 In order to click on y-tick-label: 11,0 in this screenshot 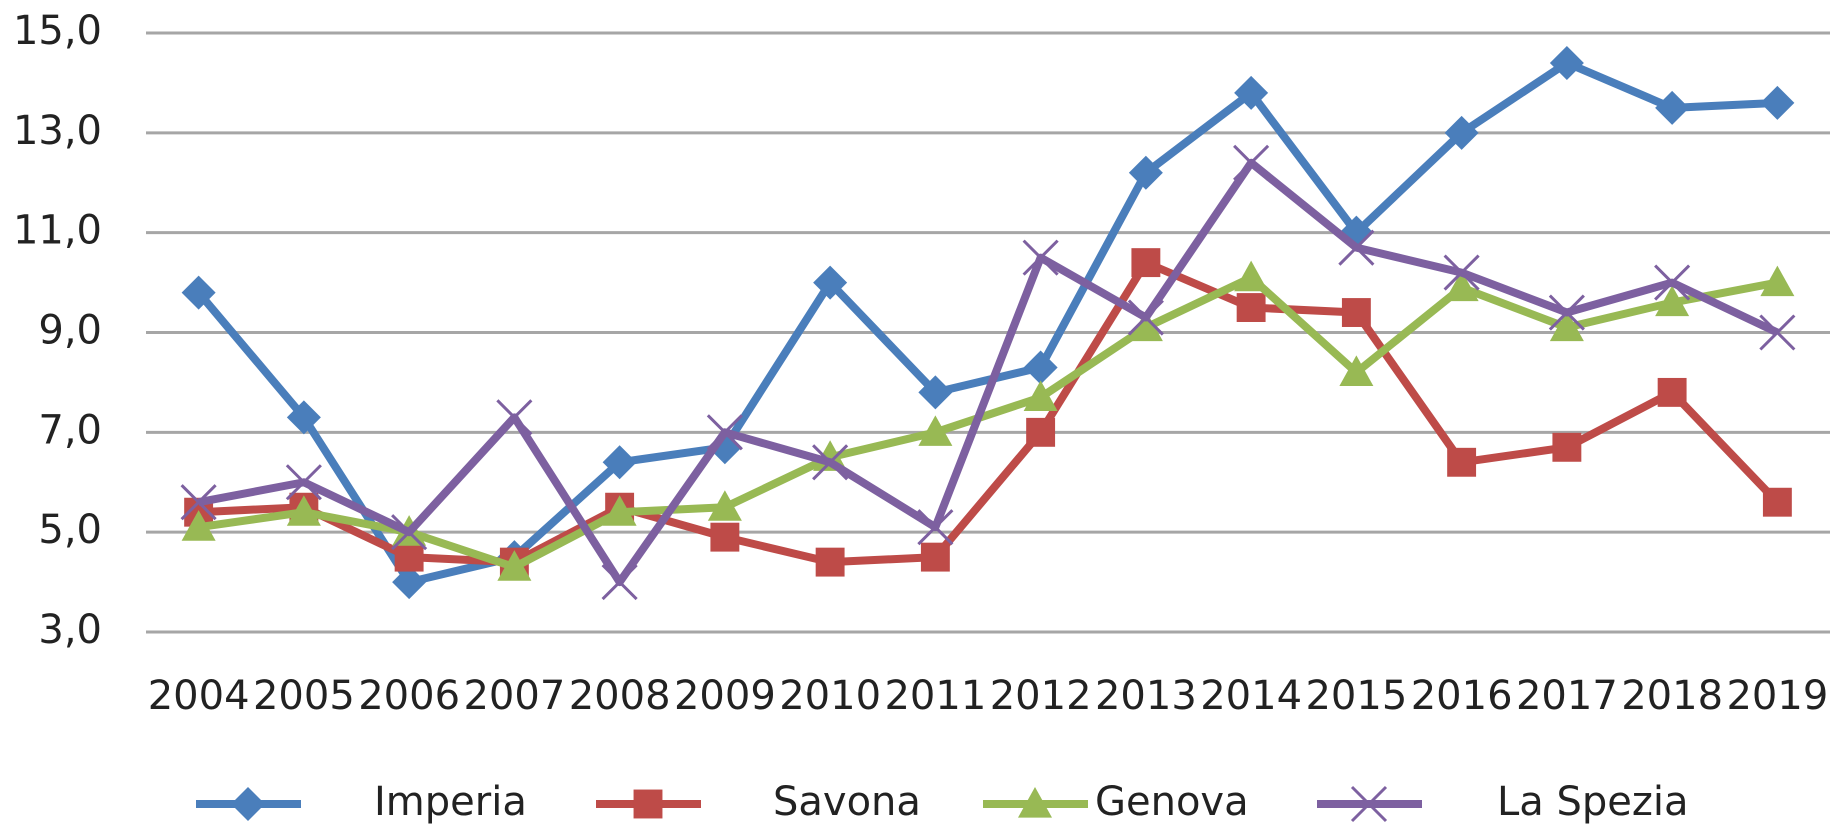, I will do `click(57, 231)`.